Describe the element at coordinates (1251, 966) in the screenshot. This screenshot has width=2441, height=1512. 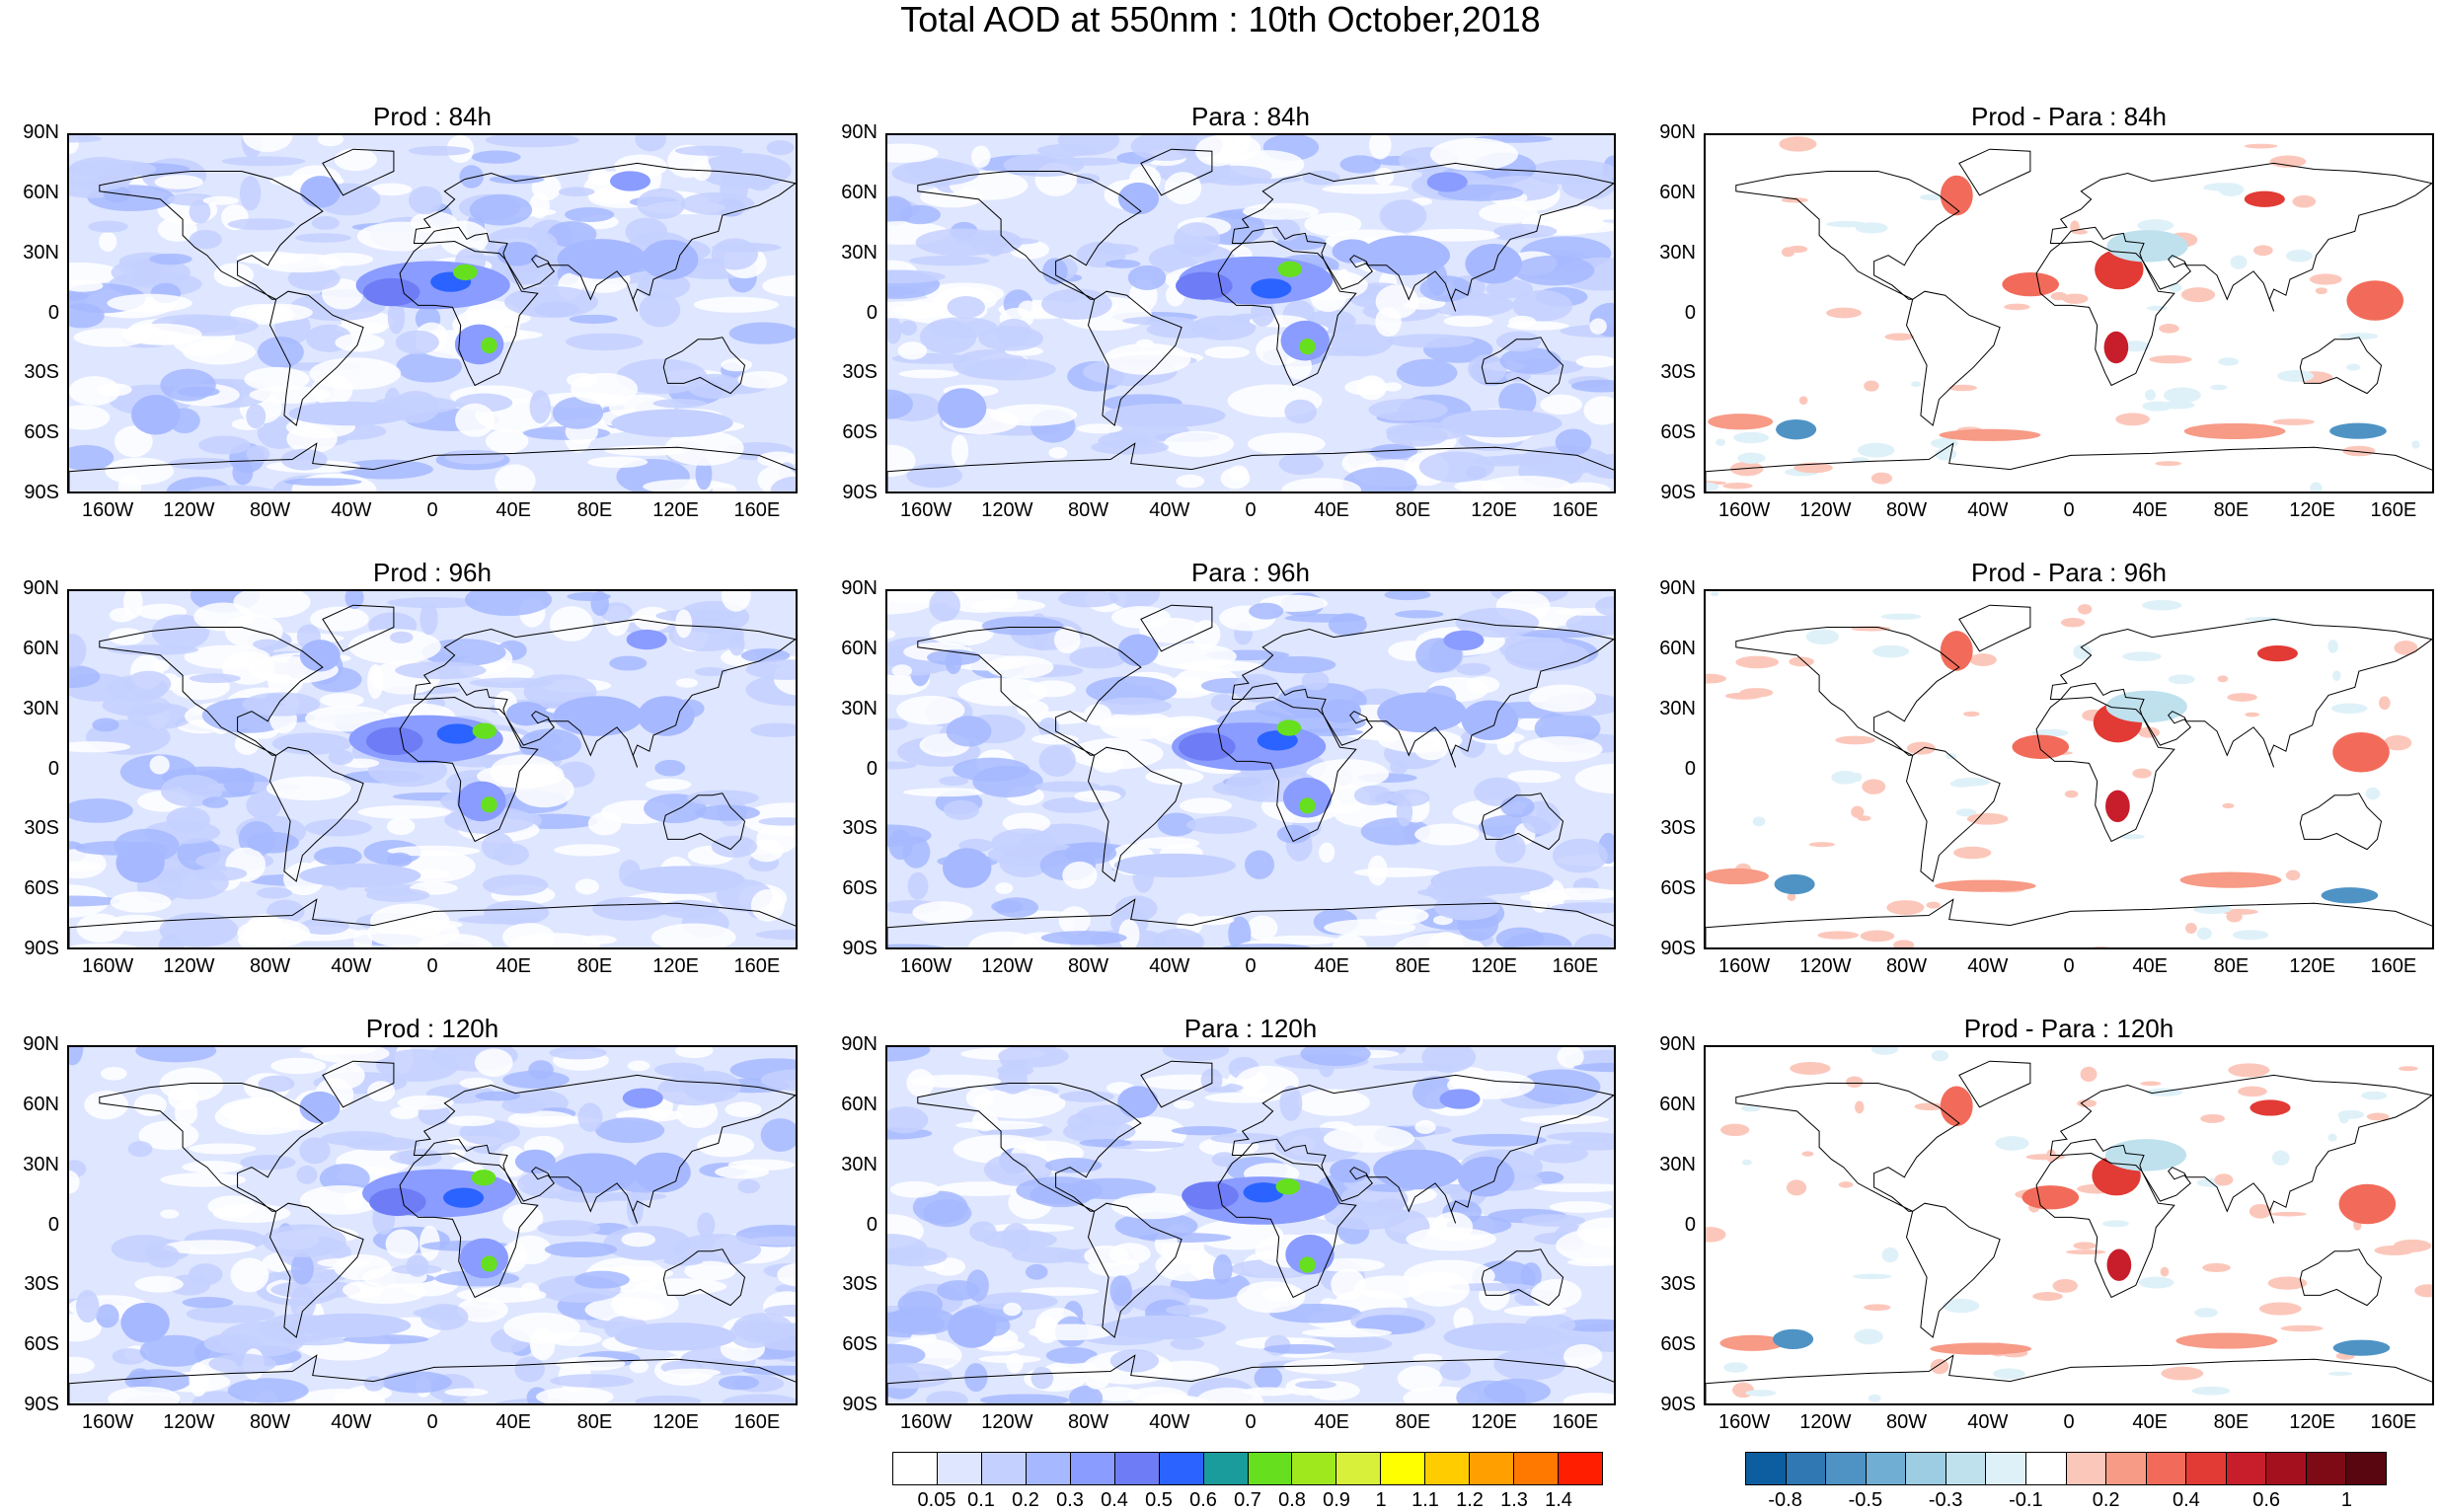
I see `longitude-label: 0` at that location.